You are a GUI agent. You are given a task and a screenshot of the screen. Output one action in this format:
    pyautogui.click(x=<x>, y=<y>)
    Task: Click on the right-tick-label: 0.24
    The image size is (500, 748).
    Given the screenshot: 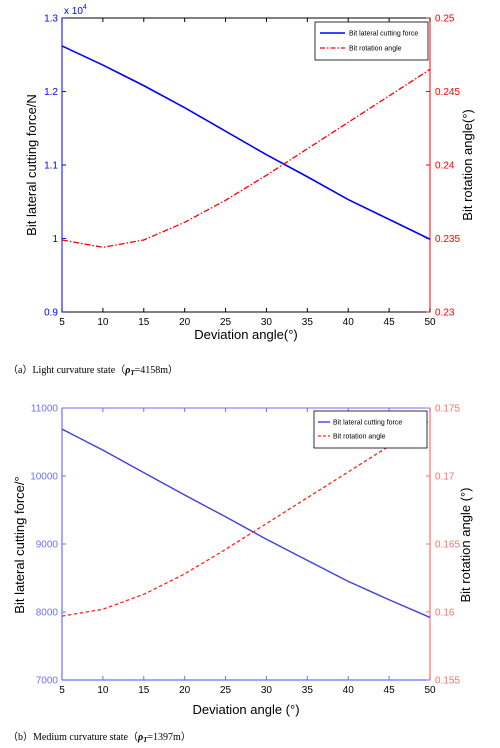 What is the action you would take?
    pyautogui.click(x=445, y=166)
    